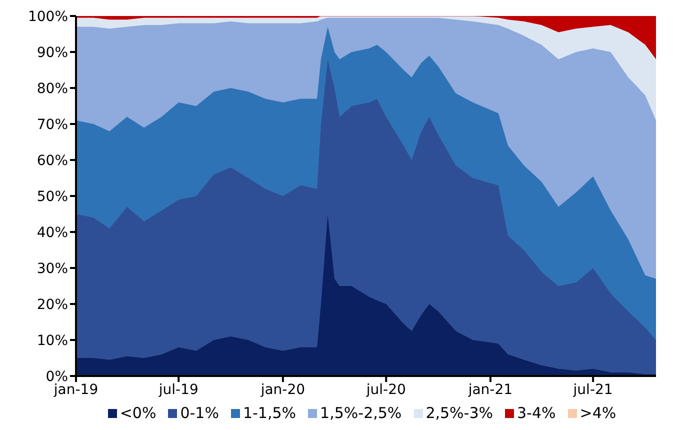 This screenshot has width=673, height=430. Describe the element at coordinates (199, 413) in the screenshot. I see `legend-label: 0-1%` at that location.